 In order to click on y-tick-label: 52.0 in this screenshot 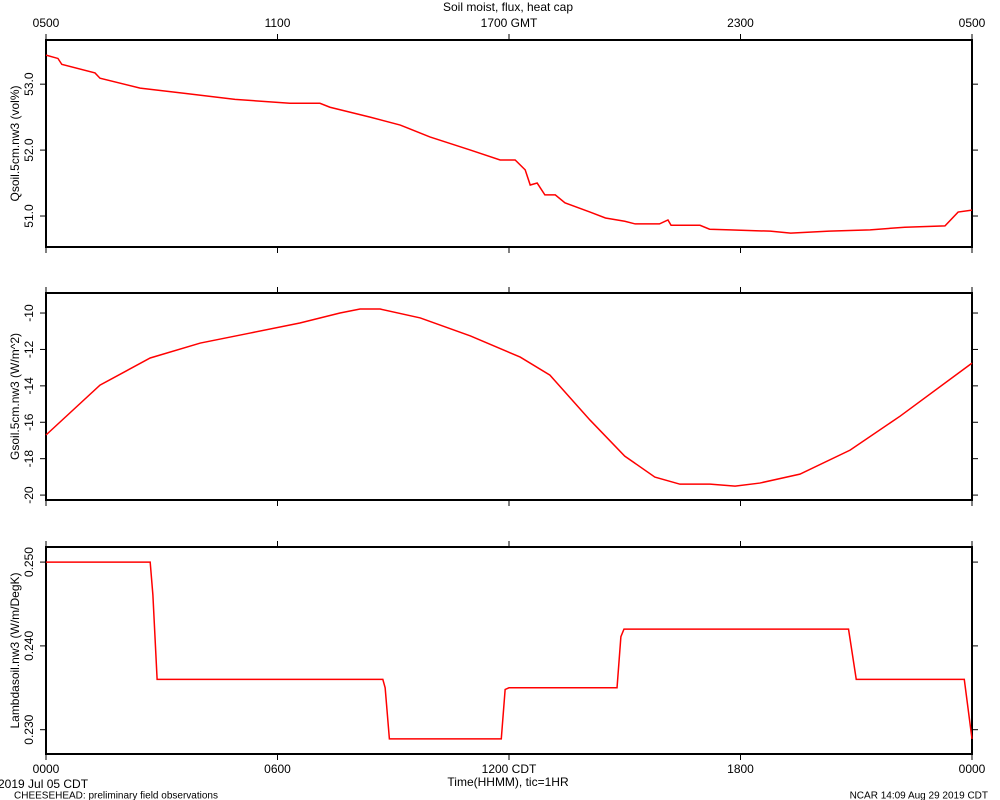, I will do `click(29, 150)`.